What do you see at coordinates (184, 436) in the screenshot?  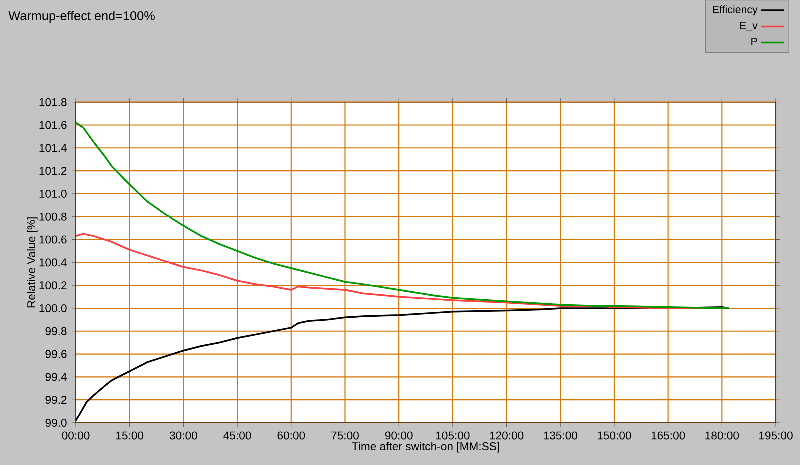 I see `x-tick-label: 30:00` at bounding box center [184, 436].